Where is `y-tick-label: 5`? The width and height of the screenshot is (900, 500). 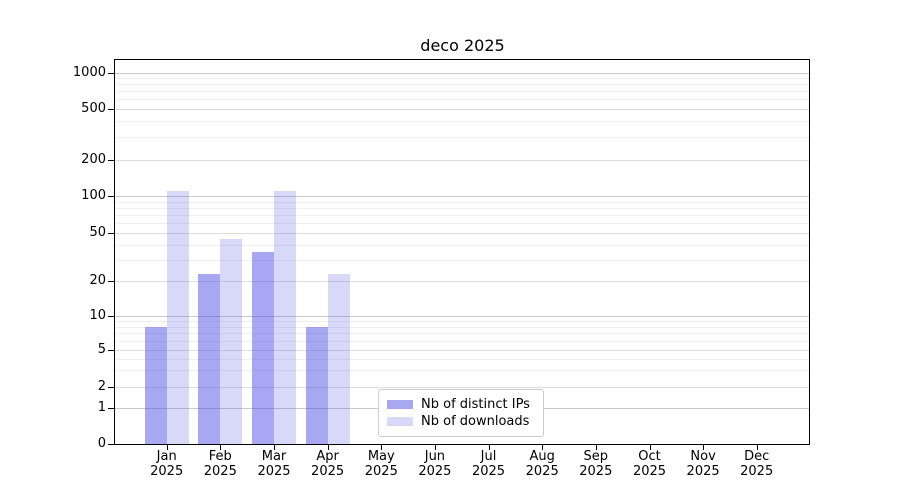
y-tick-label: 5 is located at coordinates (101, 349).